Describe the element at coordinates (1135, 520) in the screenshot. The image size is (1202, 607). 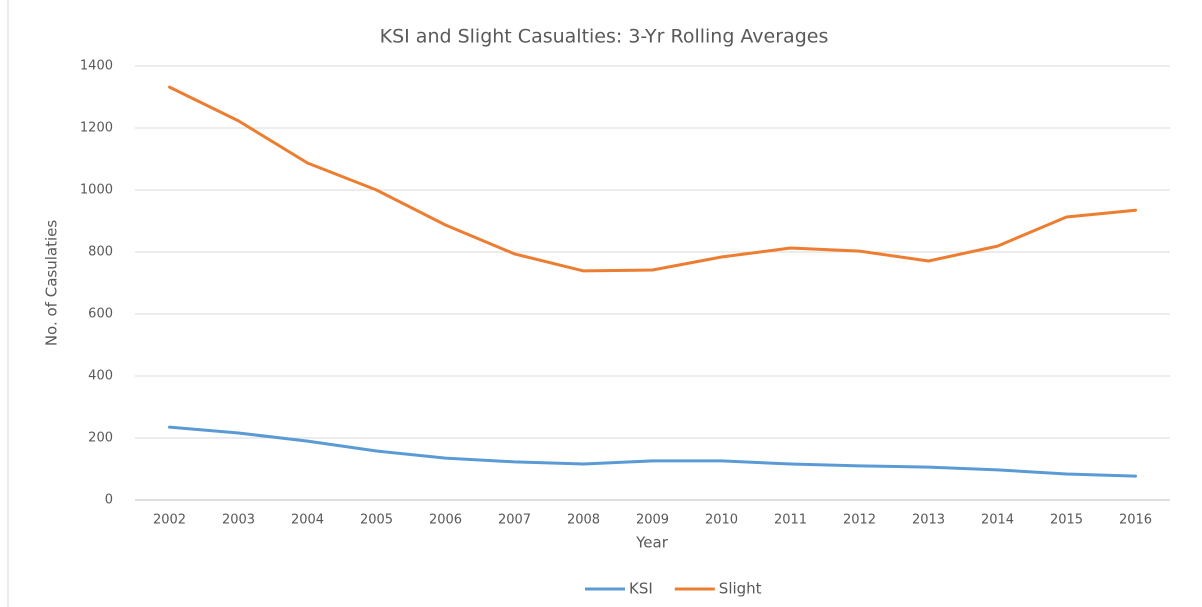
I see `x-tick-label: 2016` at that location.